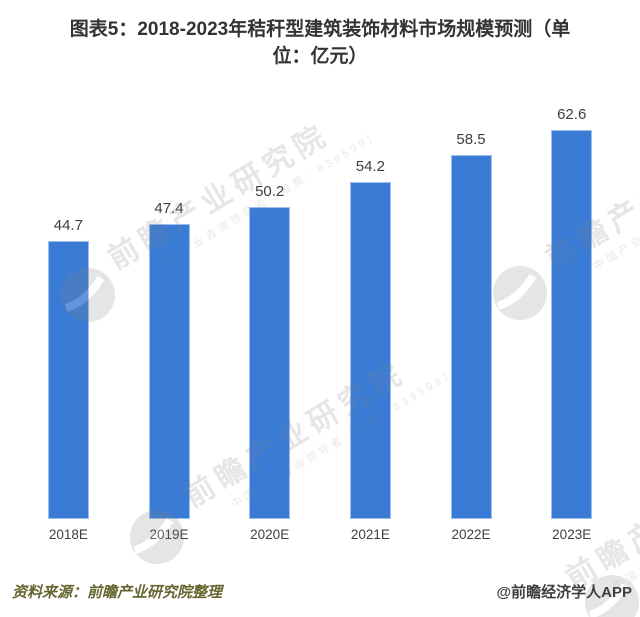  I want to click on credit-note: @前瞻经济学人APP, so click(564, 592).